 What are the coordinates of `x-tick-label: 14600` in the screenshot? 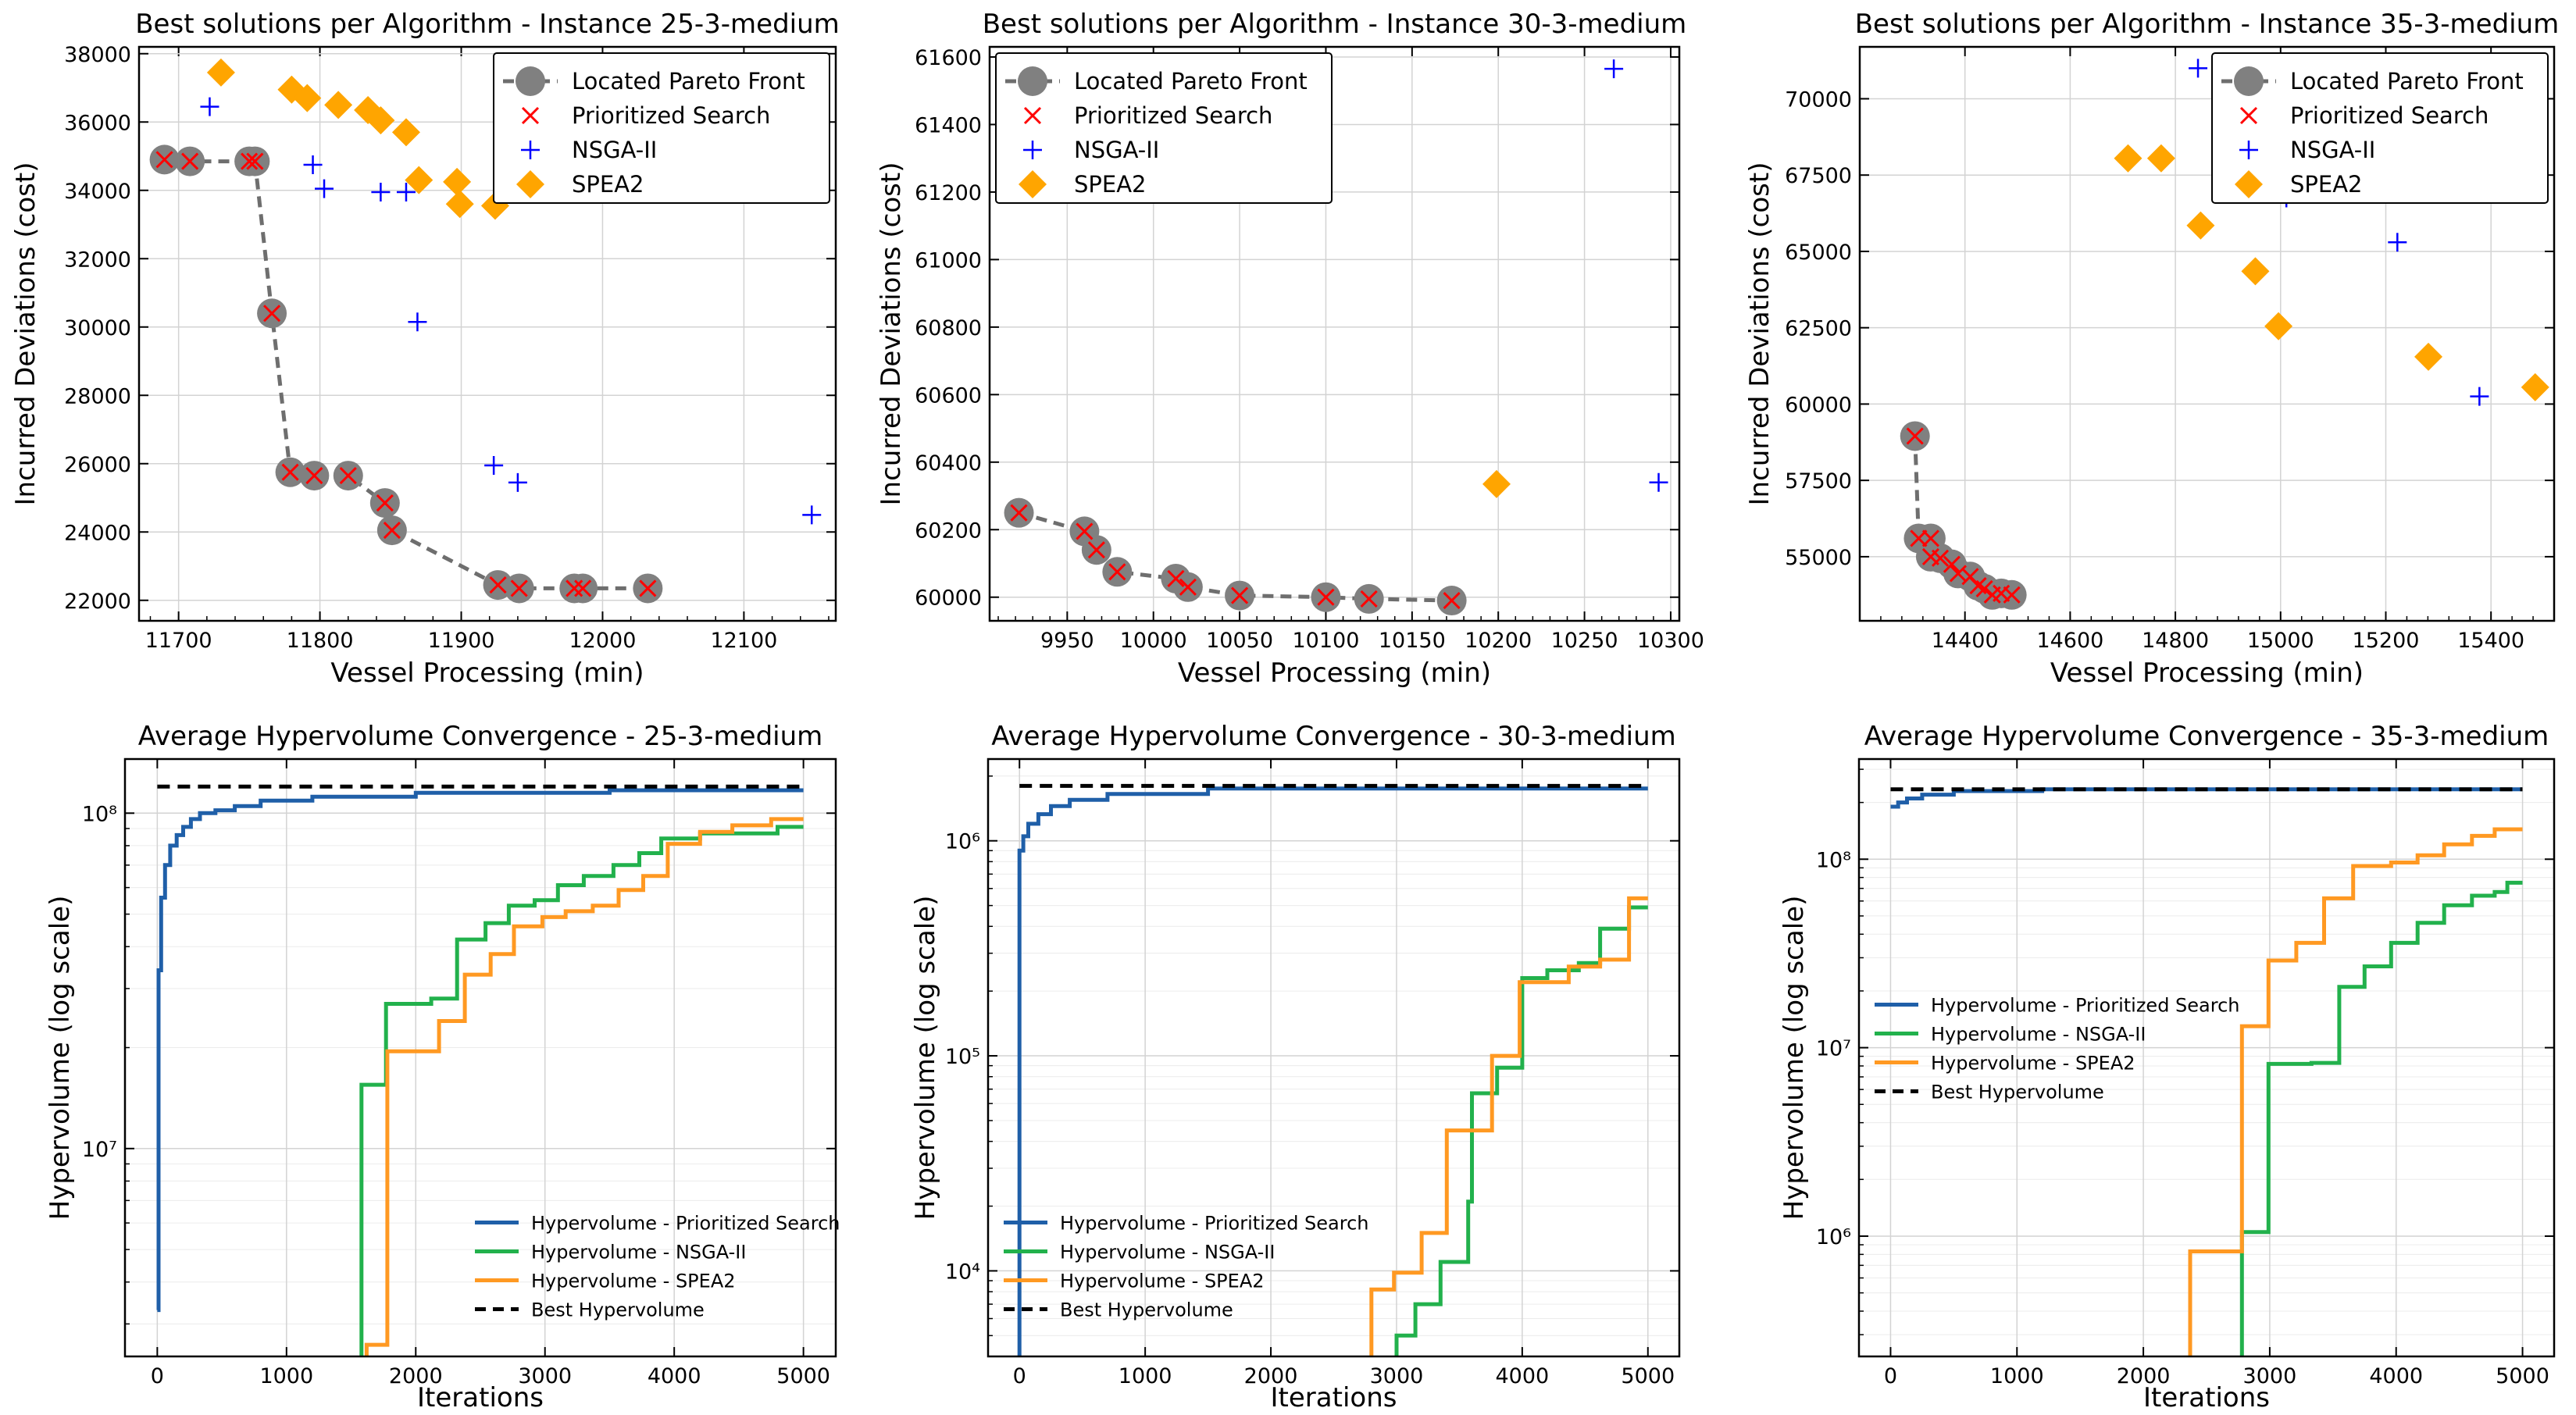 It's located at (2069, 641).